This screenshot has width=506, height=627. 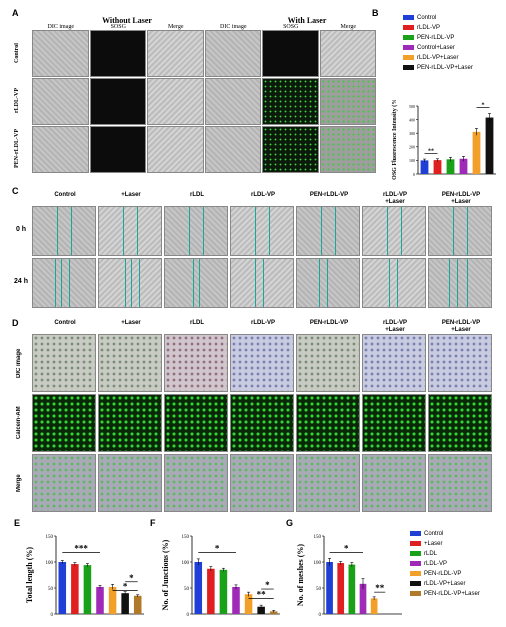 I want to click on panel-a-row-label: PEN-rLDL-VP, so click(x=17, y=149).